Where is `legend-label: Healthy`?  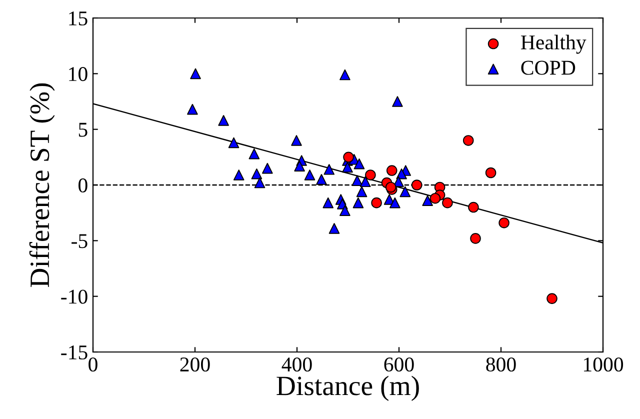 legend-label: Healthy is located at coordinates (553, 44).